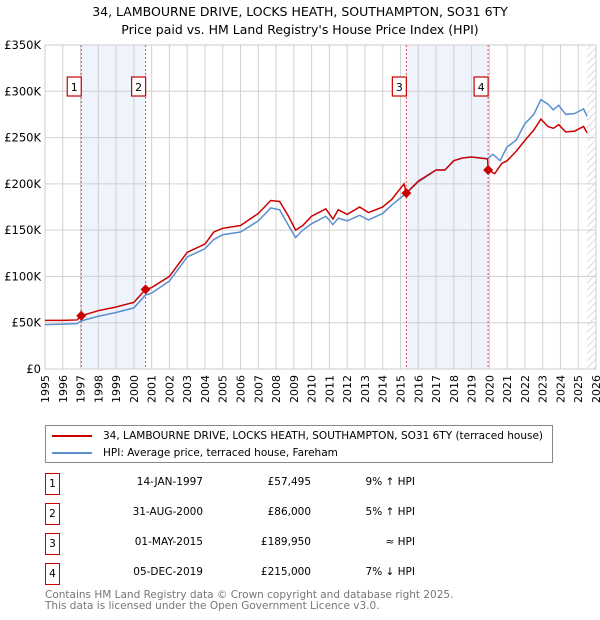 The height and width of the screenshot is (620, 600). Describe the element at coordinates (22, 91) in the screenshot. I see `y-tick-label: £300K` at that location.